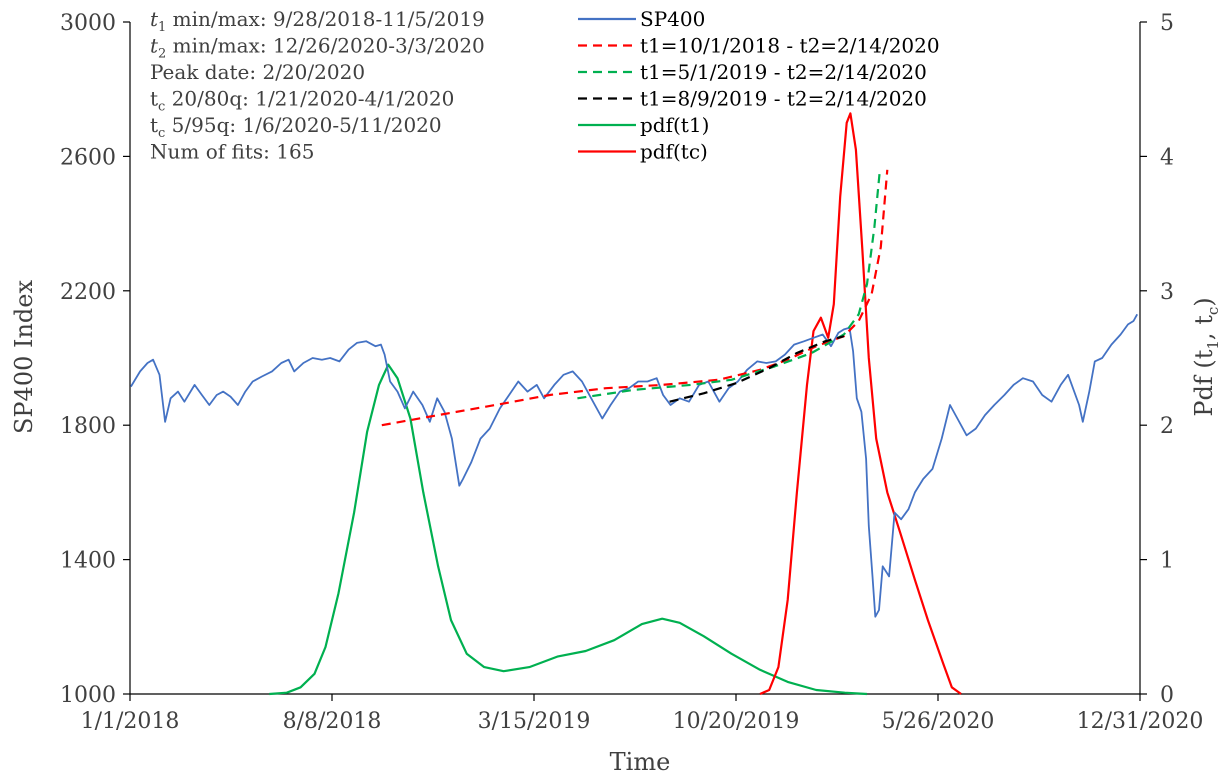 Image resolution: width=1225 pixels, height=778 pixels. I want to click on legend-label: pdf(tc), so click(674, 152).